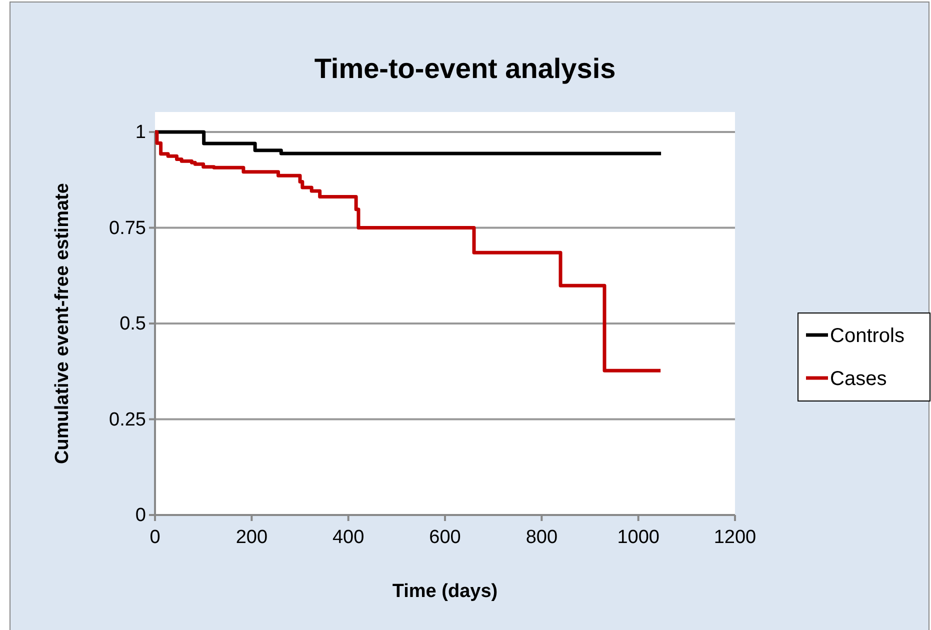 The height and width of the screenshot is (630, 931). What do you see at coordinates (140, 515) in the screenshot?
I see `y-tick-label: 0` at bounding box center [140, 515].